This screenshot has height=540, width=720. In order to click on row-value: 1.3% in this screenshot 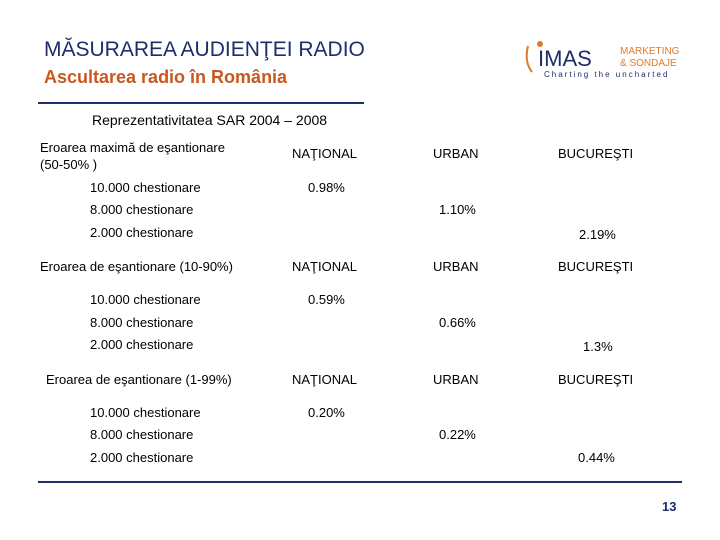, I will do `click(598, 346)`.